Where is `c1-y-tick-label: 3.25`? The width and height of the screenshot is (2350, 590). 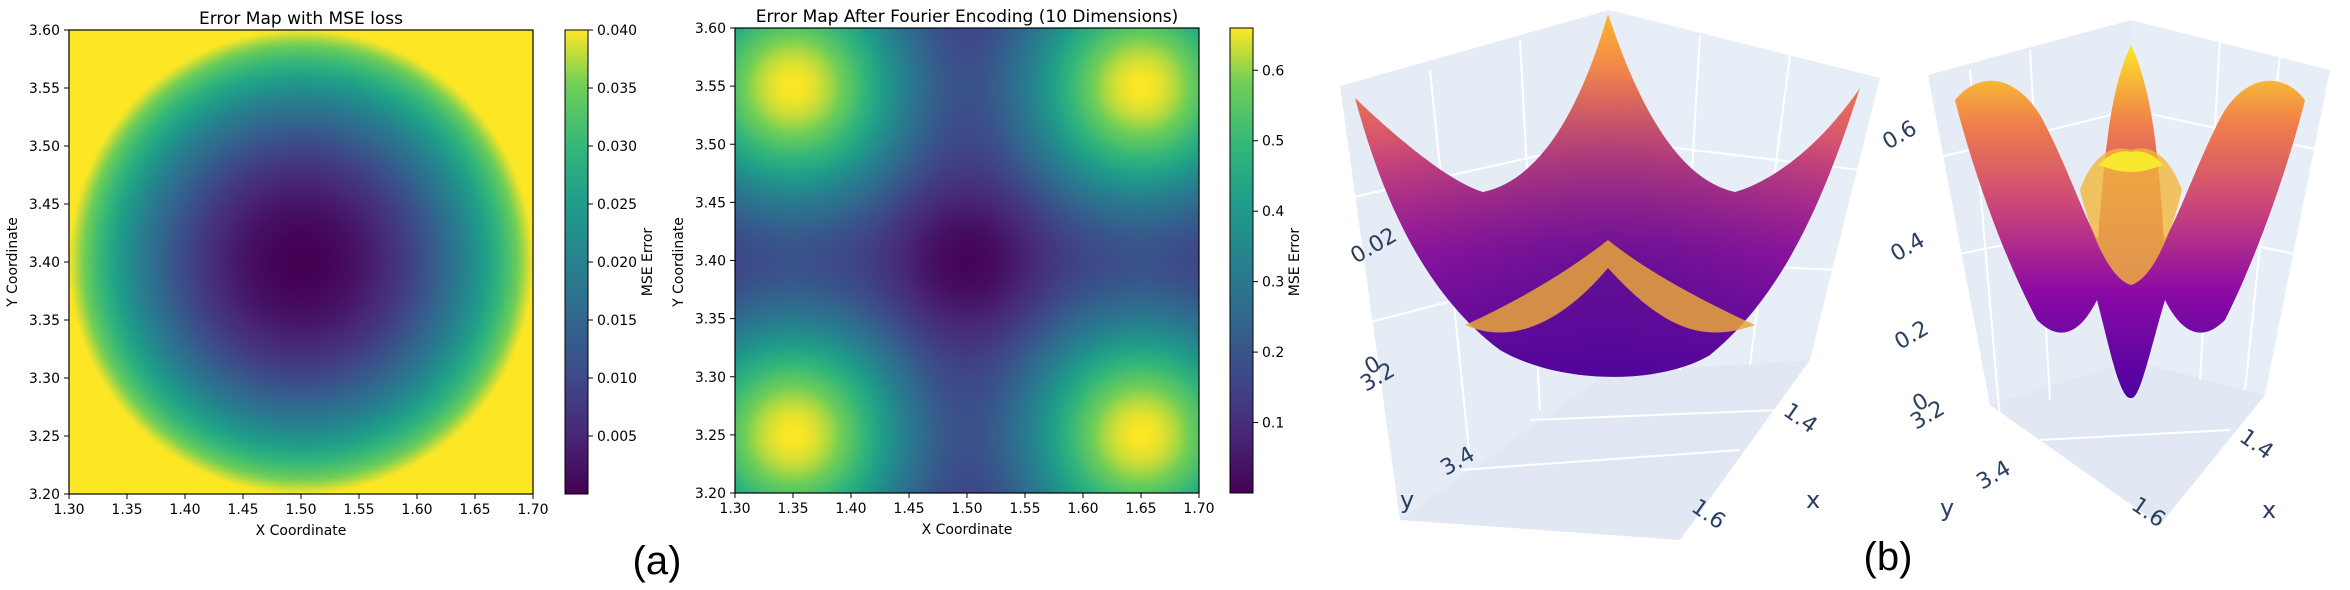 c1-y-tick-label: 3.25 is located at coordinates (44, 437).